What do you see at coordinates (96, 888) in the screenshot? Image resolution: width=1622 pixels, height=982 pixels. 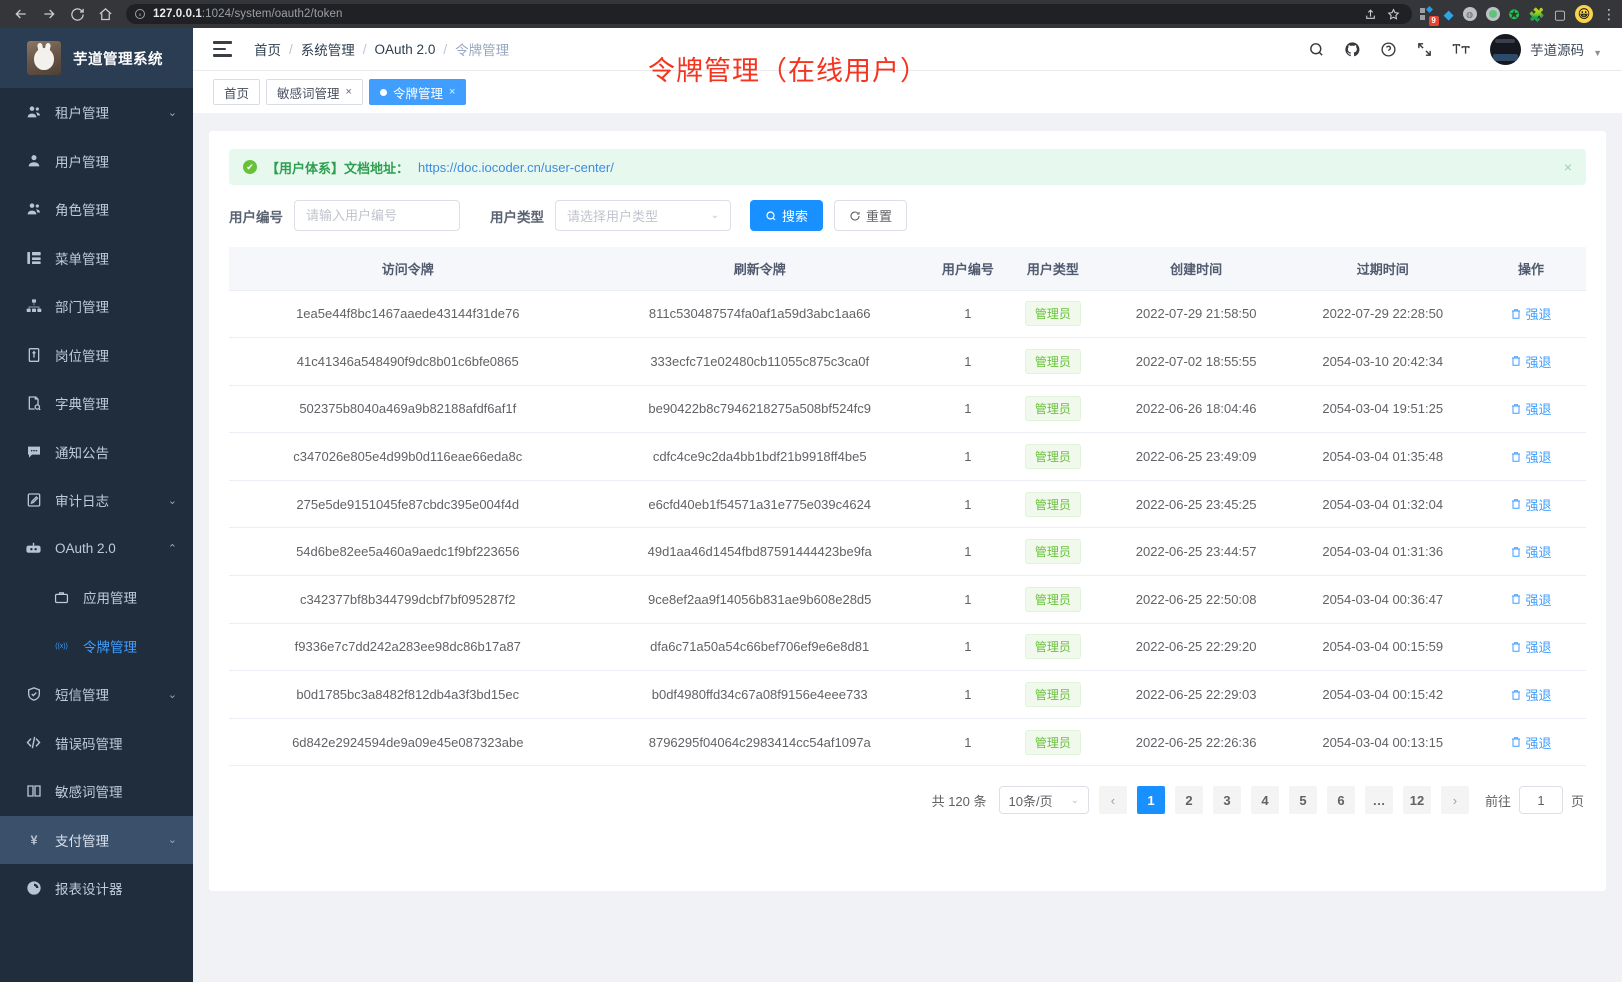 I see `sidebar-item-报表设计器: 报表设计器` at bounding box center [96, 888].